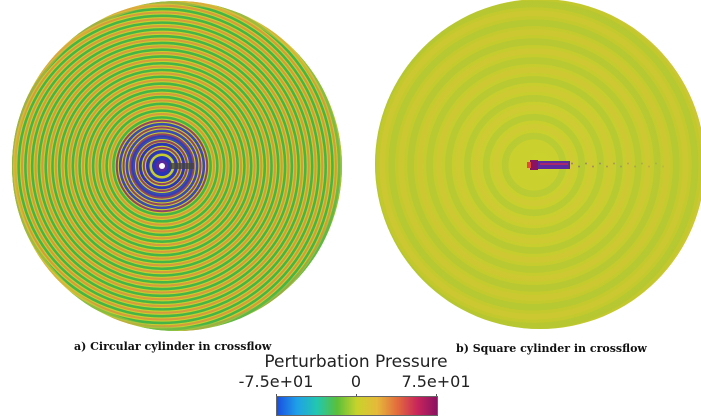 Image resolution: width=701 pixels, height=419 pixels. Describe the element at coordinates (173, 346) in the screenshot. I see `panel-a-caption: a) Circular cylinder in crossflow` at that location.